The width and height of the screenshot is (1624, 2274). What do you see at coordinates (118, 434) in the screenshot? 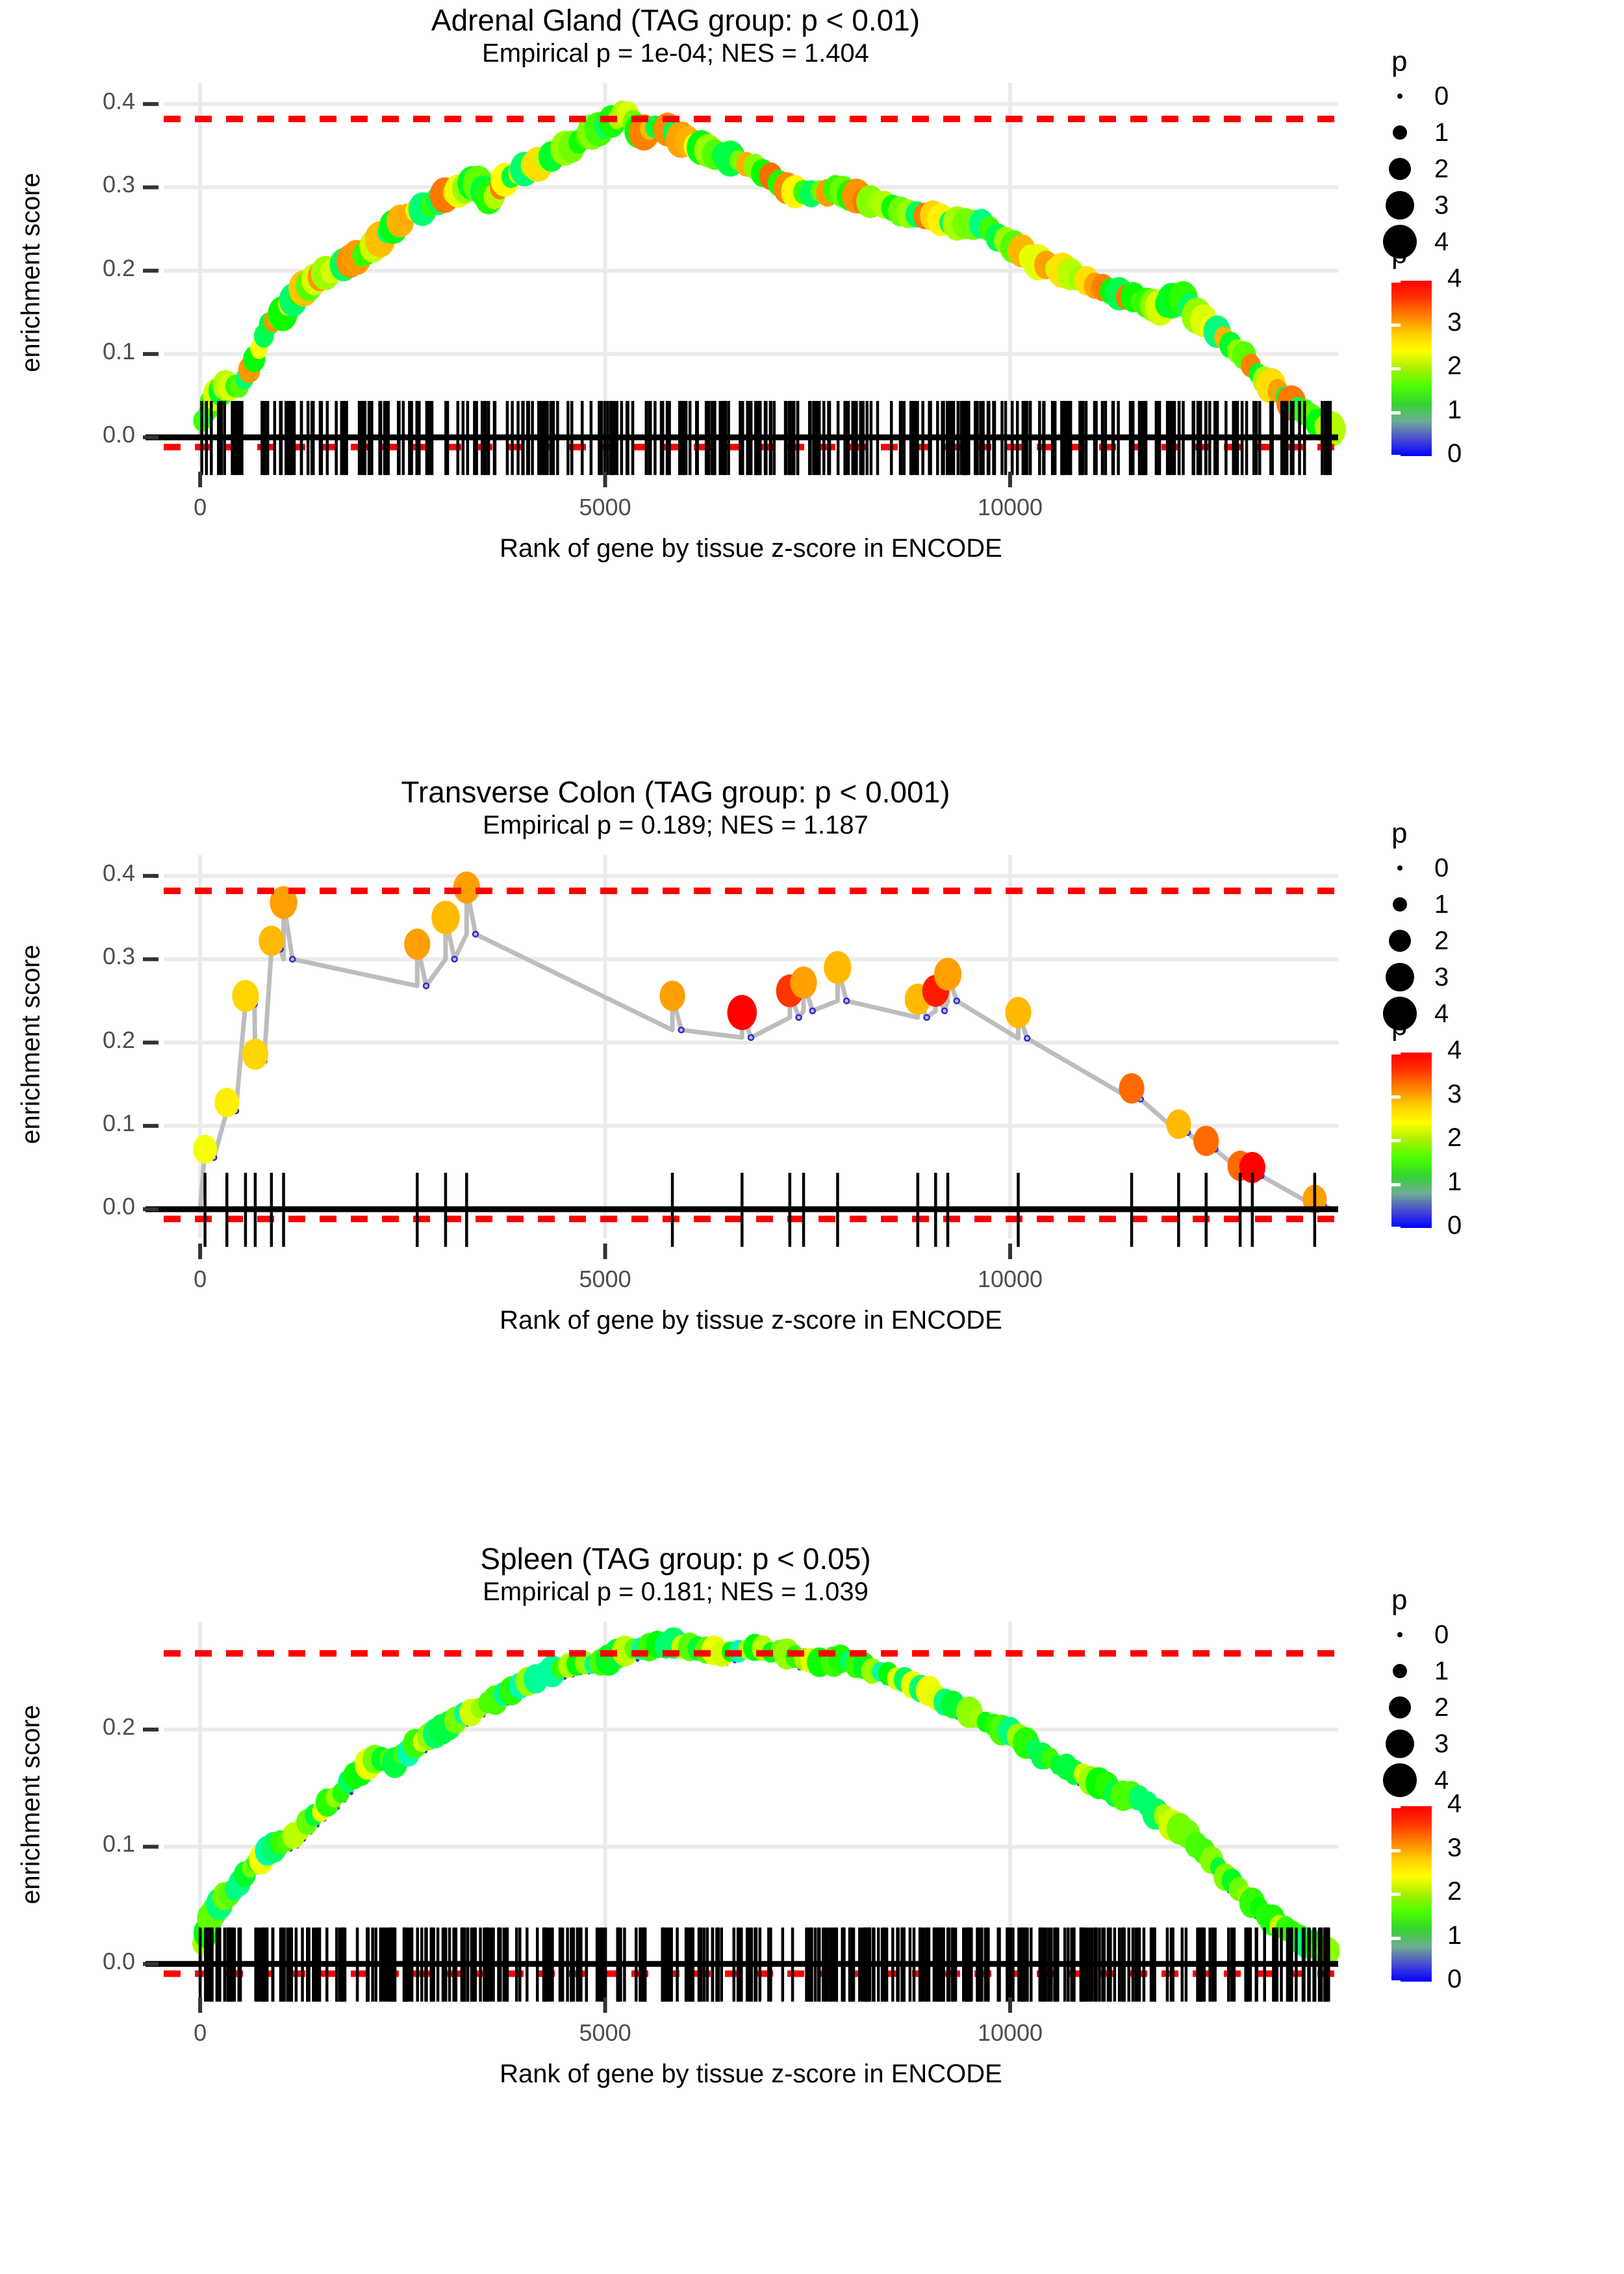
I see `y-axis-tick-label: 0.0` at bounding box center [118, 434].